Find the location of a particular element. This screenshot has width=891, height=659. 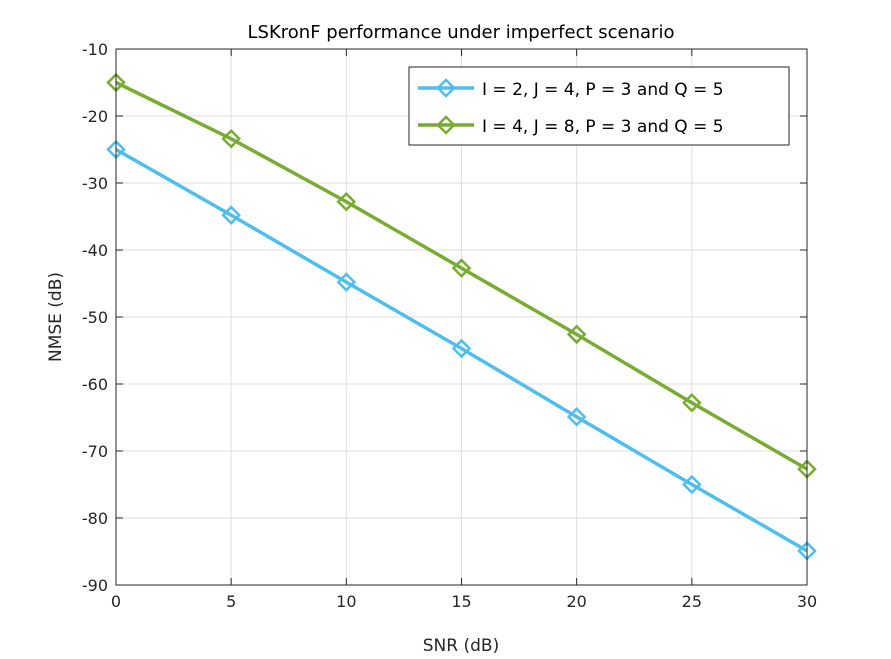

x-tick-label: 20 is located at coordinates (576, 601).